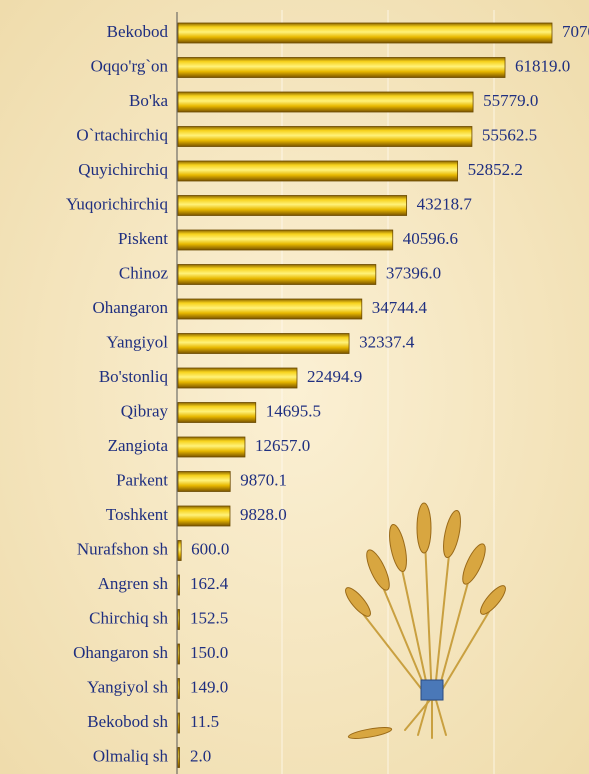  I want to click on category-label: Qibray, so click(145, 410).